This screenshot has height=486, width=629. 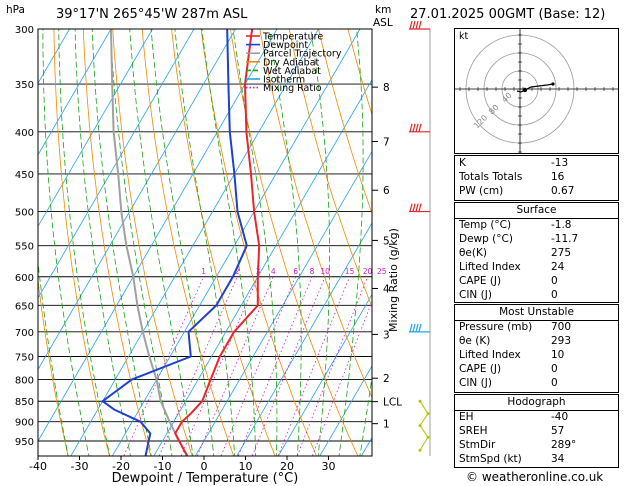 What do you see at coordinates (24, 247) in the screenshot?
I see `pressure-tick-label: 550` at bounding box center [24, 247].